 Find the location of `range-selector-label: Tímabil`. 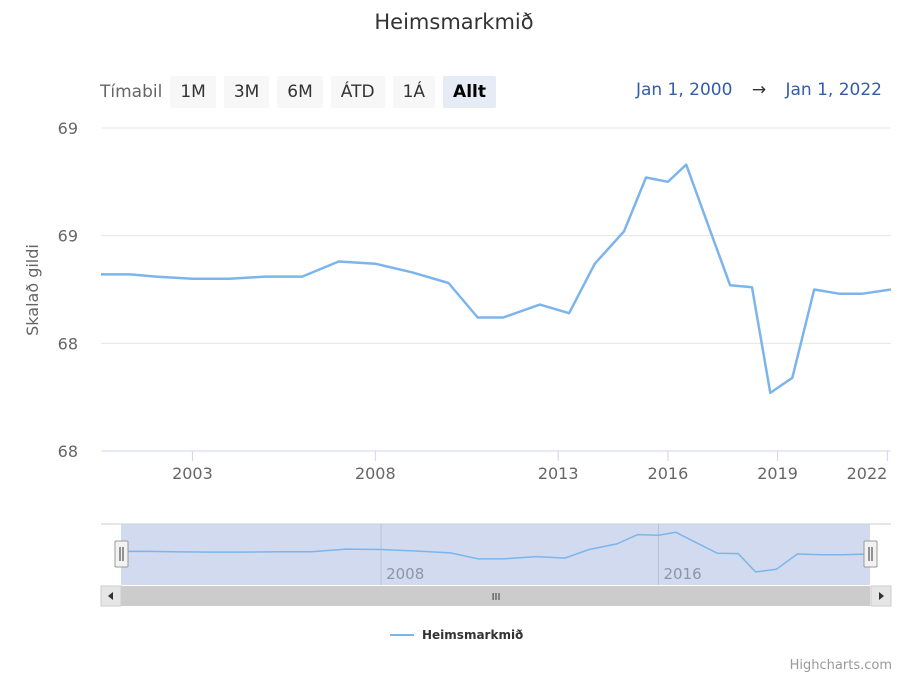

range-selector-label: Tímabil is located at coordinates (131, 92).